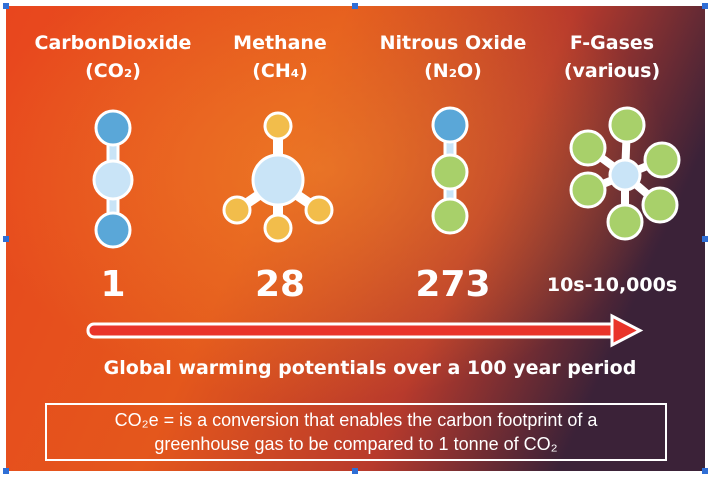 This screenshot has height=477, width=711. I want to click on gwp-value: 10s-10,000s, so click(612, 285).